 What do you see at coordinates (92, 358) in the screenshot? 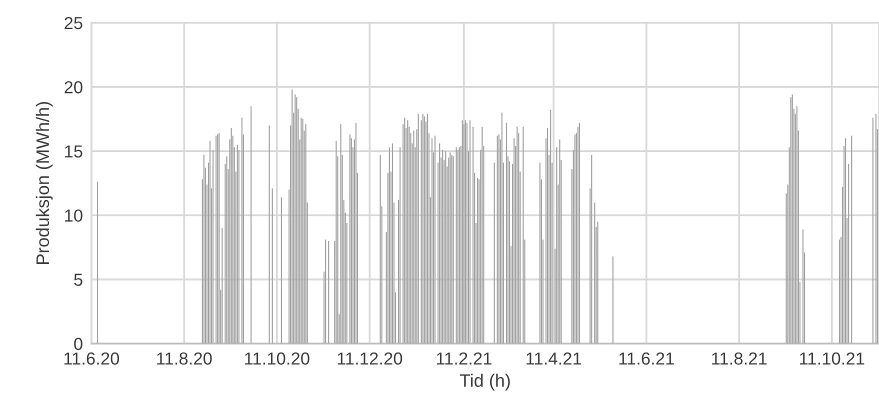
I see `x-tick-label: 11.6.20` at bounding box center [92, 358].